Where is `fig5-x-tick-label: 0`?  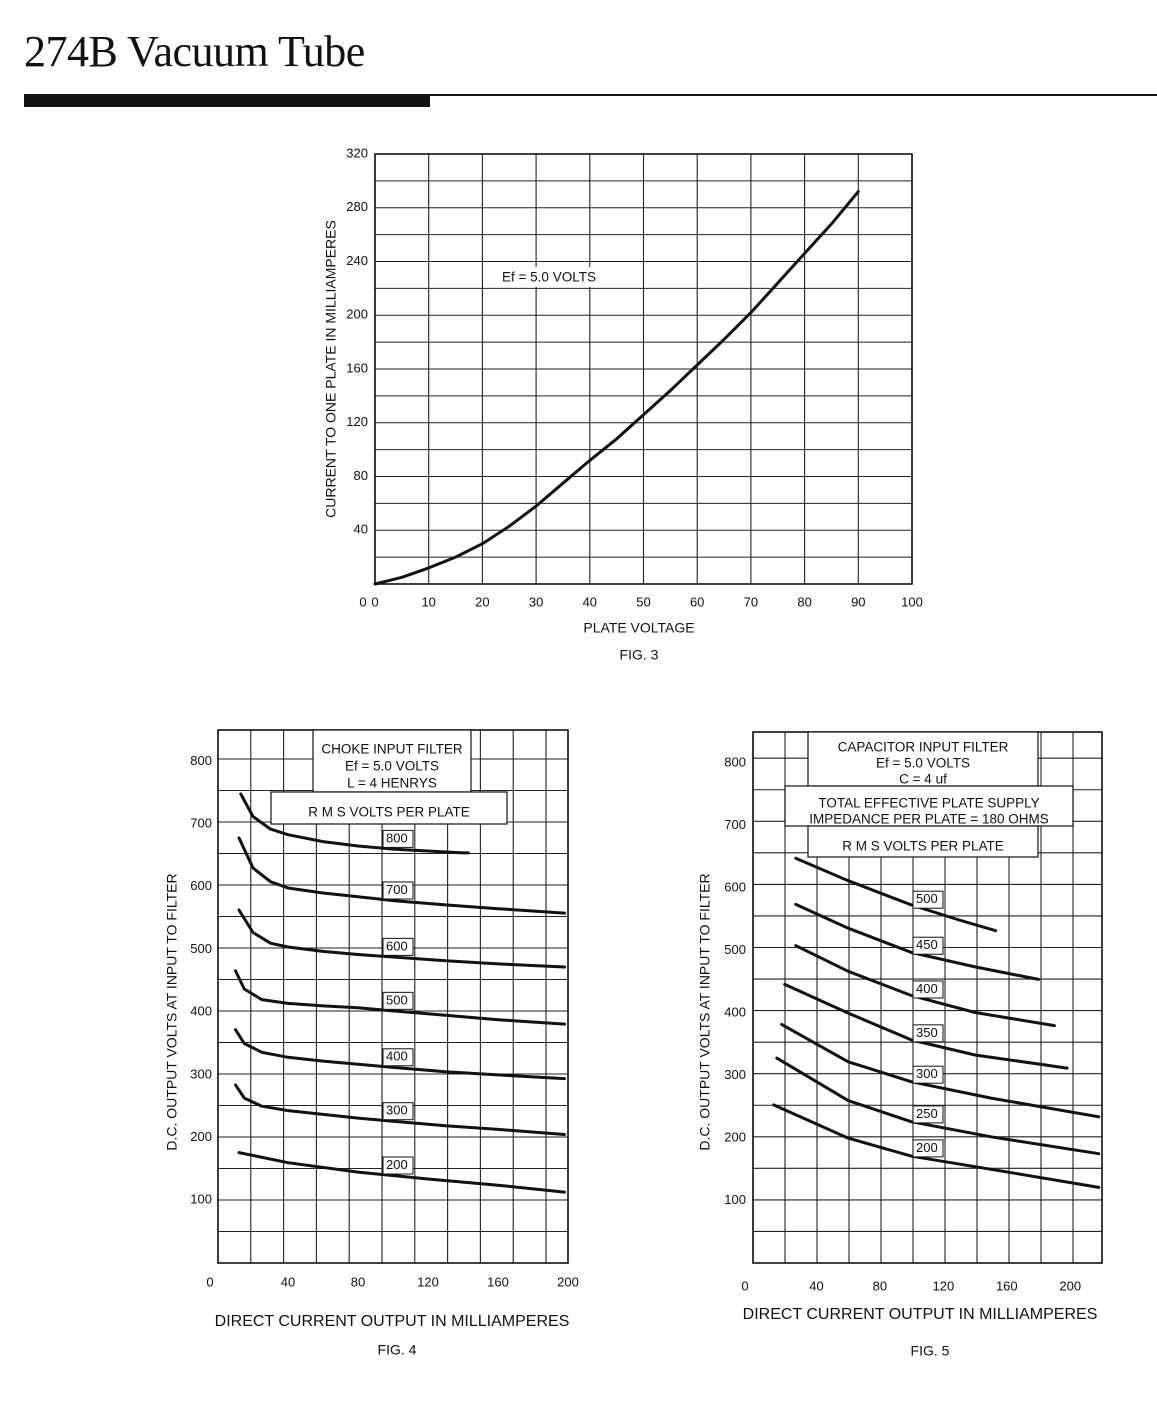
fig5-x-tick-label: 0 is located at coordinates (744, 1285).